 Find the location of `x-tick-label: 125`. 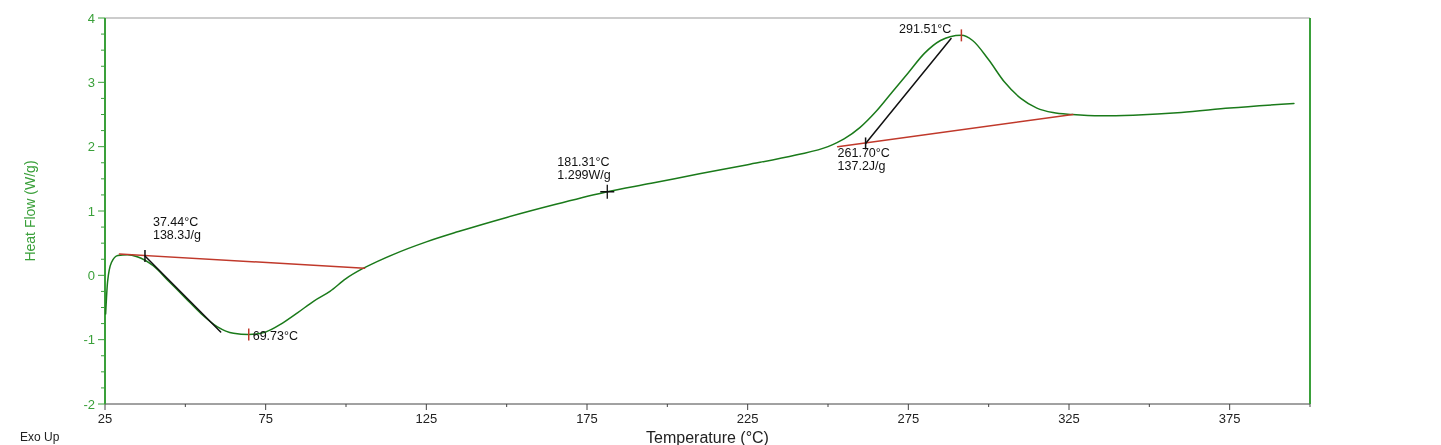

x-tick-label: 125 is located at coordinates (426, 418).